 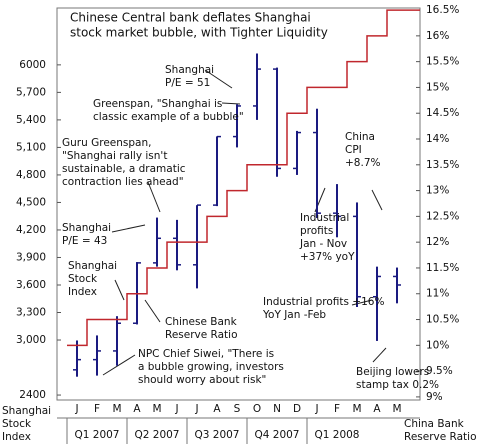 I want to click on y-tick-label: 6000, so click(x=32, y=65).